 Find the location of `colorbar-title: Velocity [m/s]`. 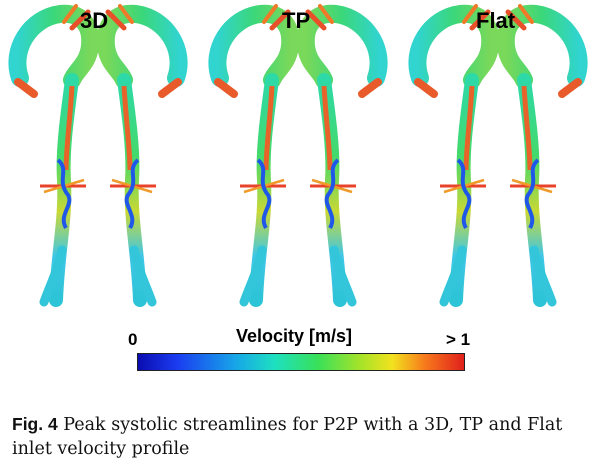

colorbar-title: Velocity [m/s] is located at coordinates (294, 336).